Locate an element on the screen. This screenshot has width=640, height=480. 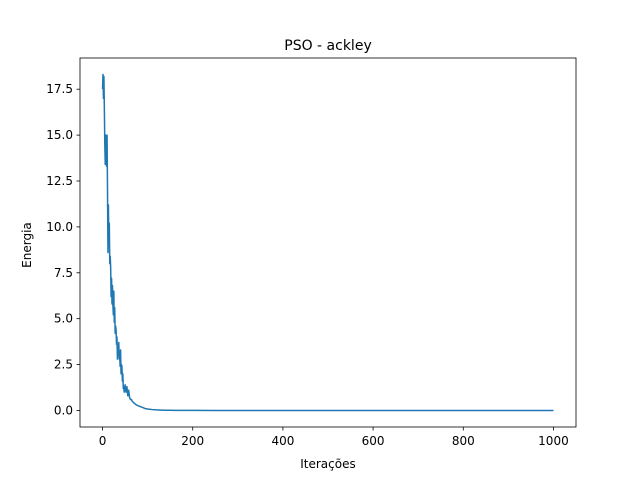
y-tick-label: 10.0 is located at coordinates (59, 227).